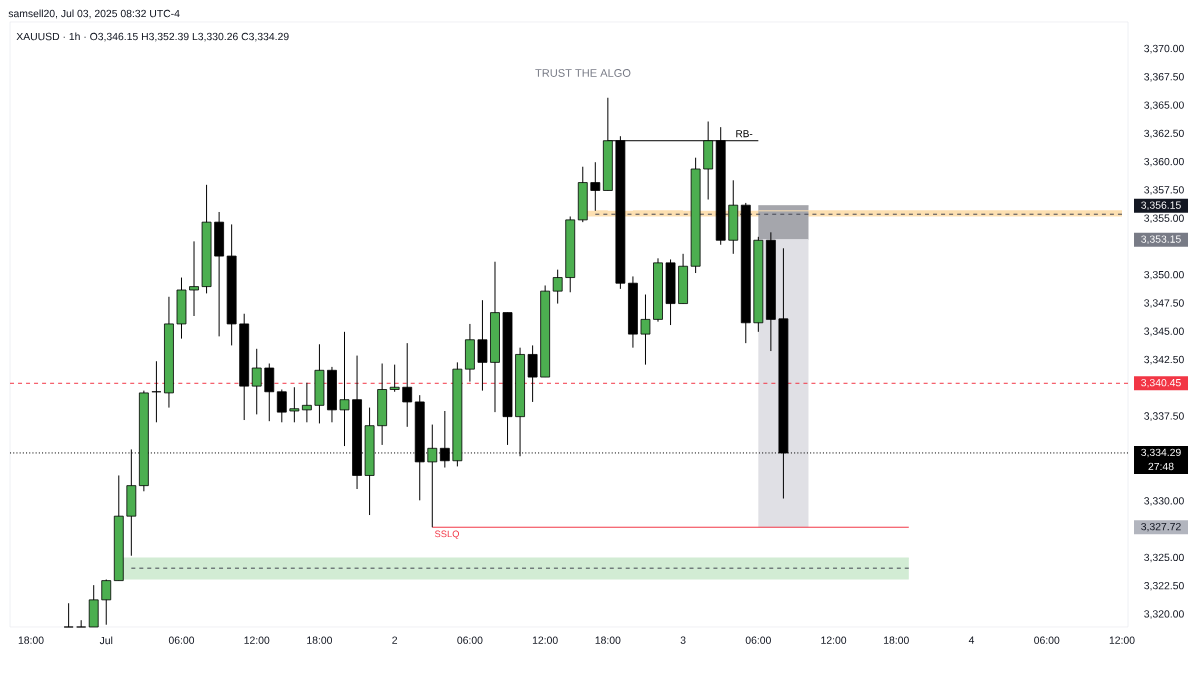  I want to click on y-tick-label: 3,362.50, so click(1164, 134).